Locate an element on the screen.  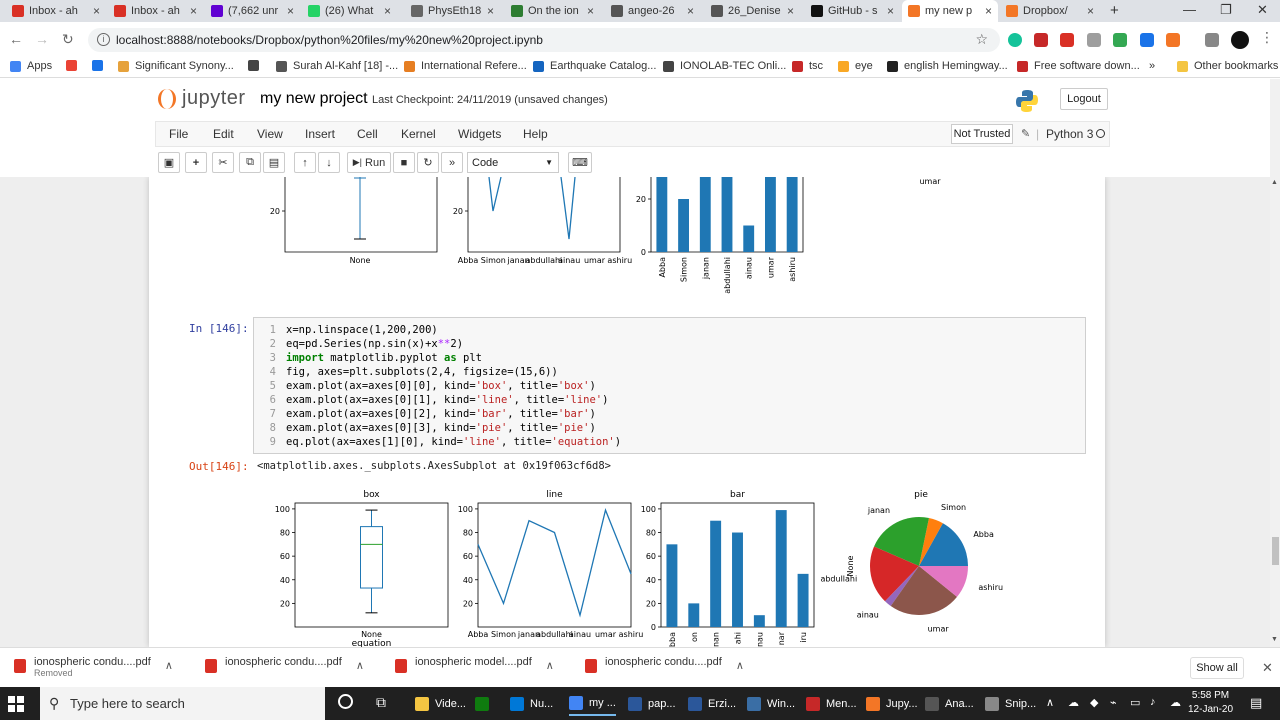
insert-cell-button: + is located at coordinates (196, 162).